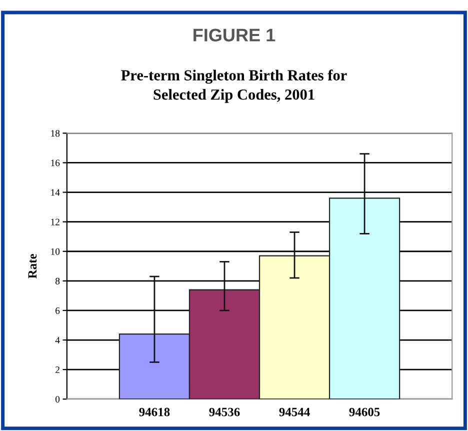  I want to click on y-tick-label: 6, so click(58, 310).